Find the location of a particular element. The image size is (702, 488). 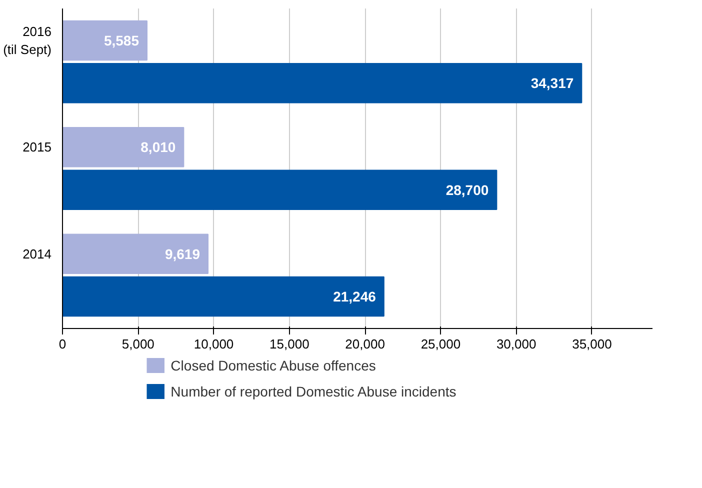

y-tick-label: 2014 is located at coordinates (37, 254).